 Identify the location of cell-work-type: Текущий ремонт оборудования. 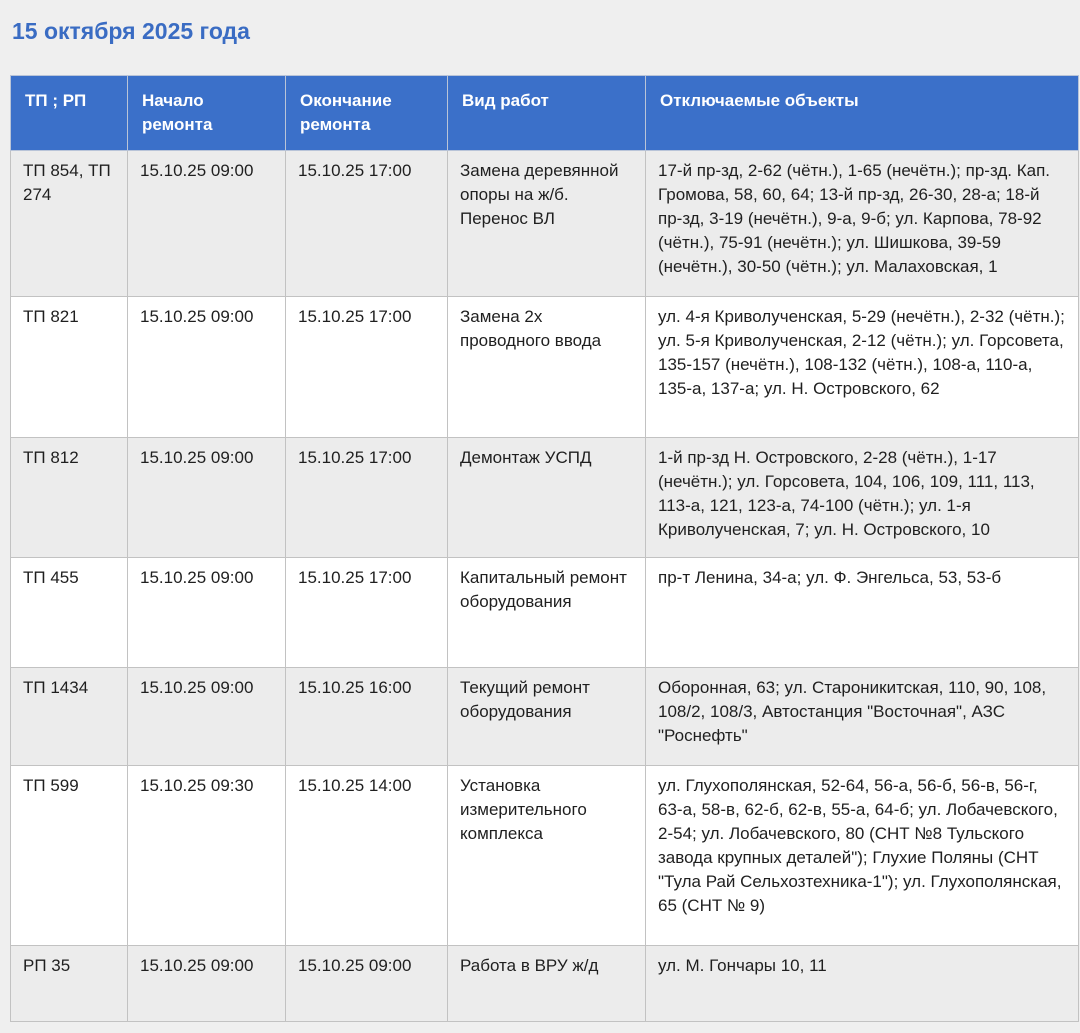
(546, 716).